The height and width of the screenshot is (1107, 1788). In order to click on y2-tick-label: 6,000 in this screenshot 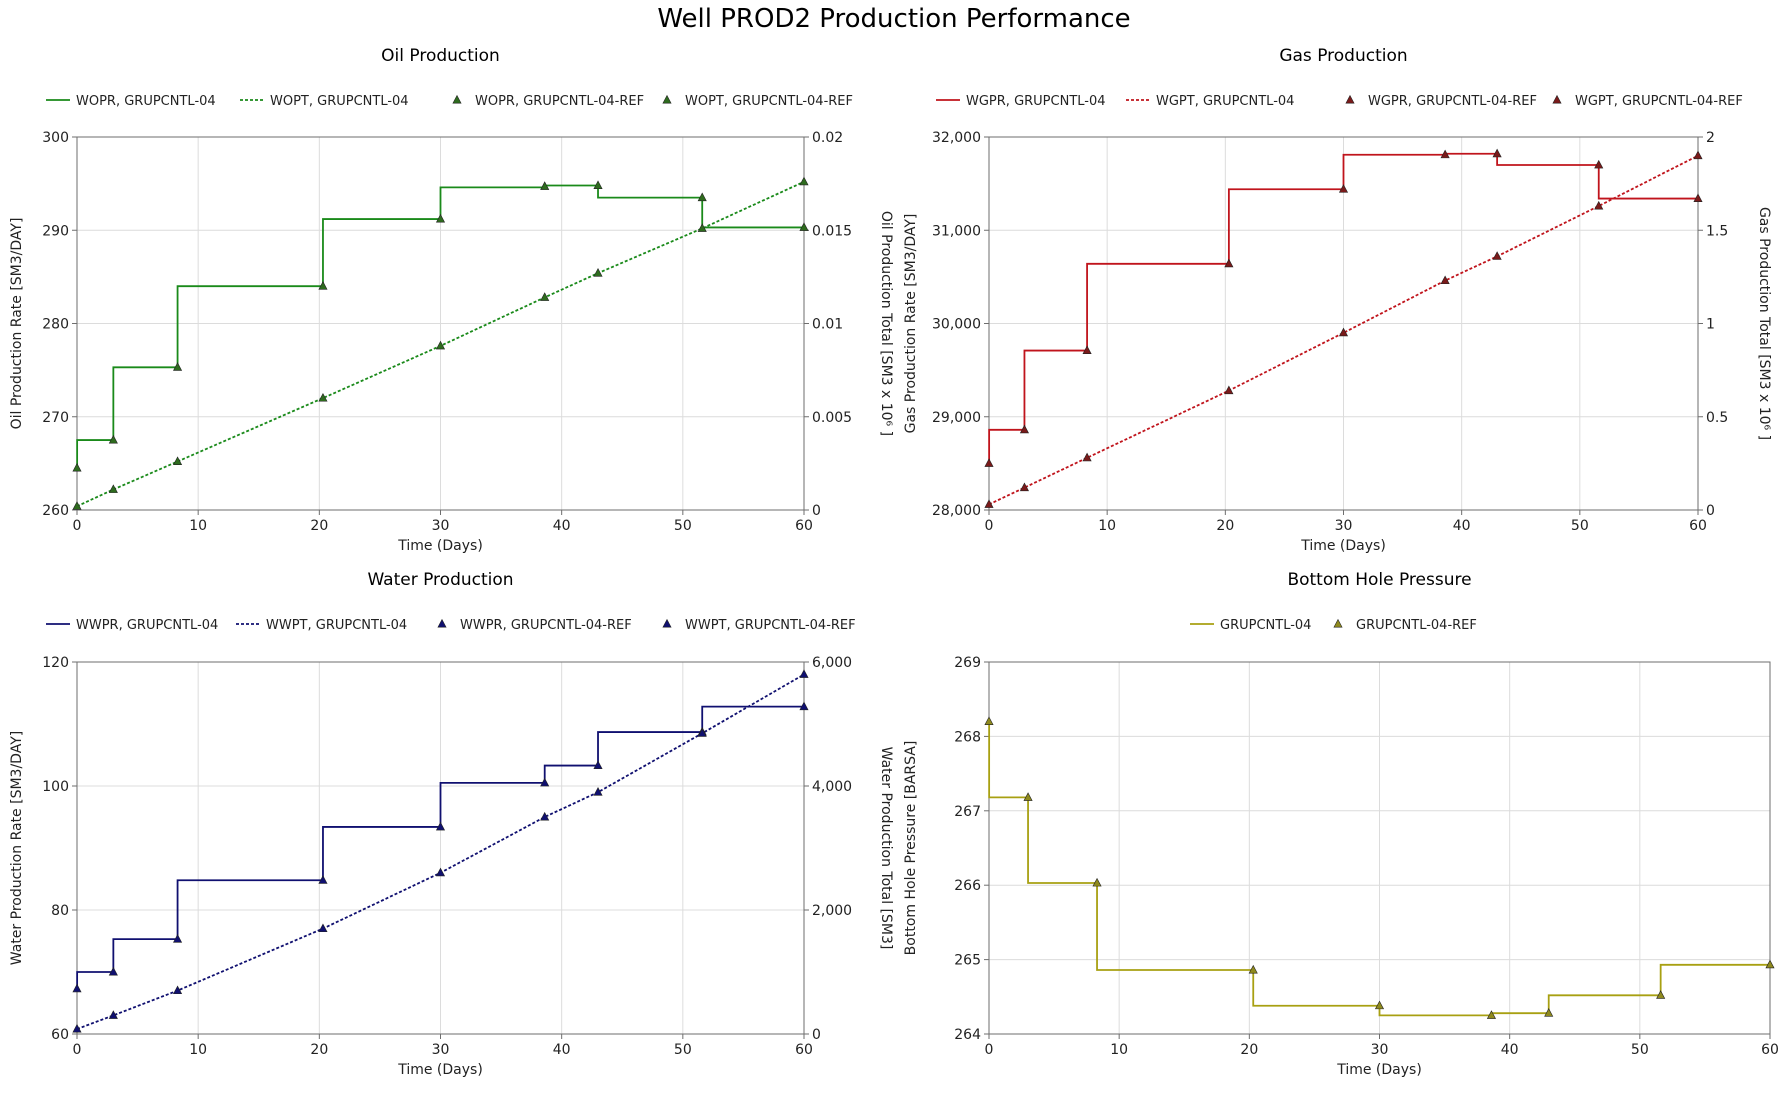, I will do `click(832, 663)`.